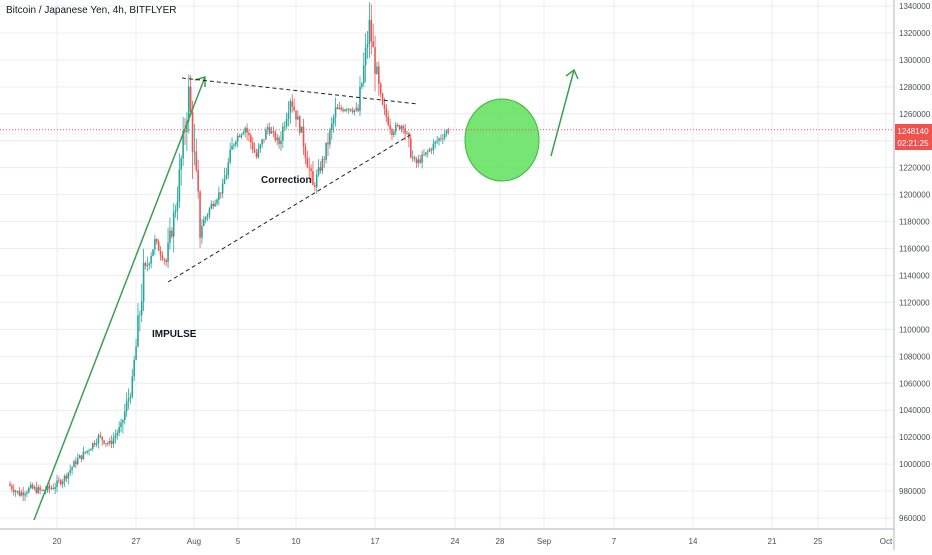 This screenshot has width=932, height=555. I want to click on projection-arrow-head, so click(572, 74).